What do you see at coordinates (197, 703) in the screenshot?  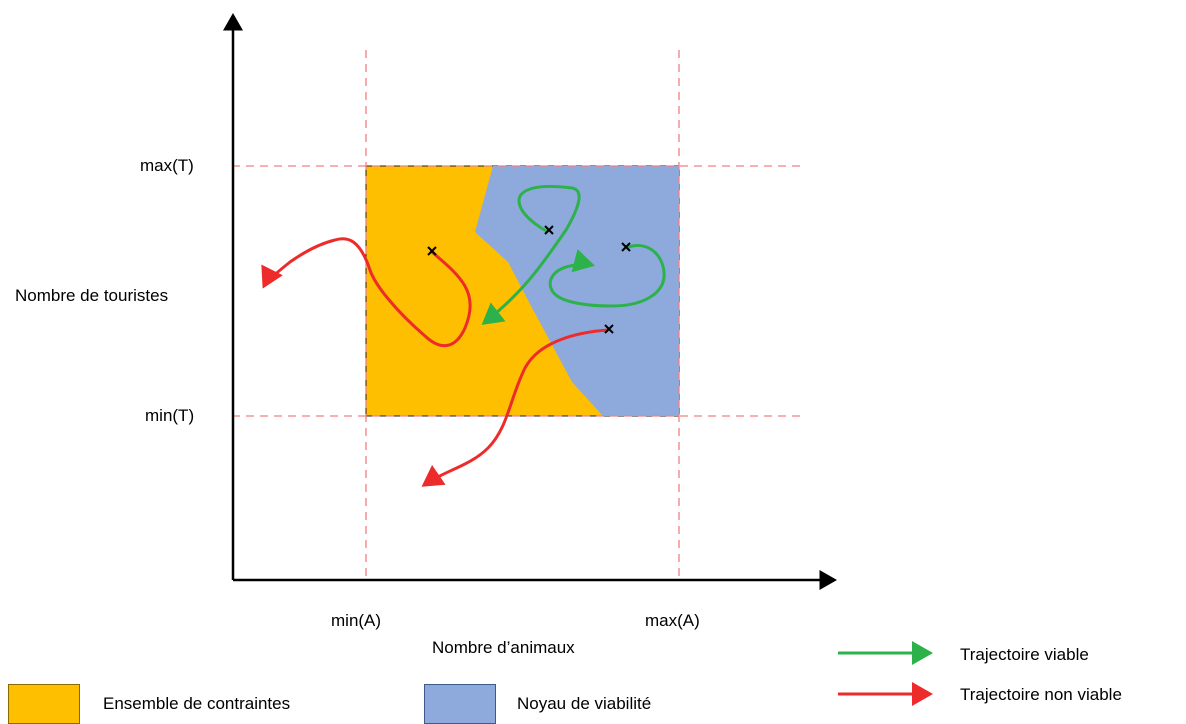 I see `legend-constraint-label: Ensemble de contraintes` at bounding box center [197, 703].